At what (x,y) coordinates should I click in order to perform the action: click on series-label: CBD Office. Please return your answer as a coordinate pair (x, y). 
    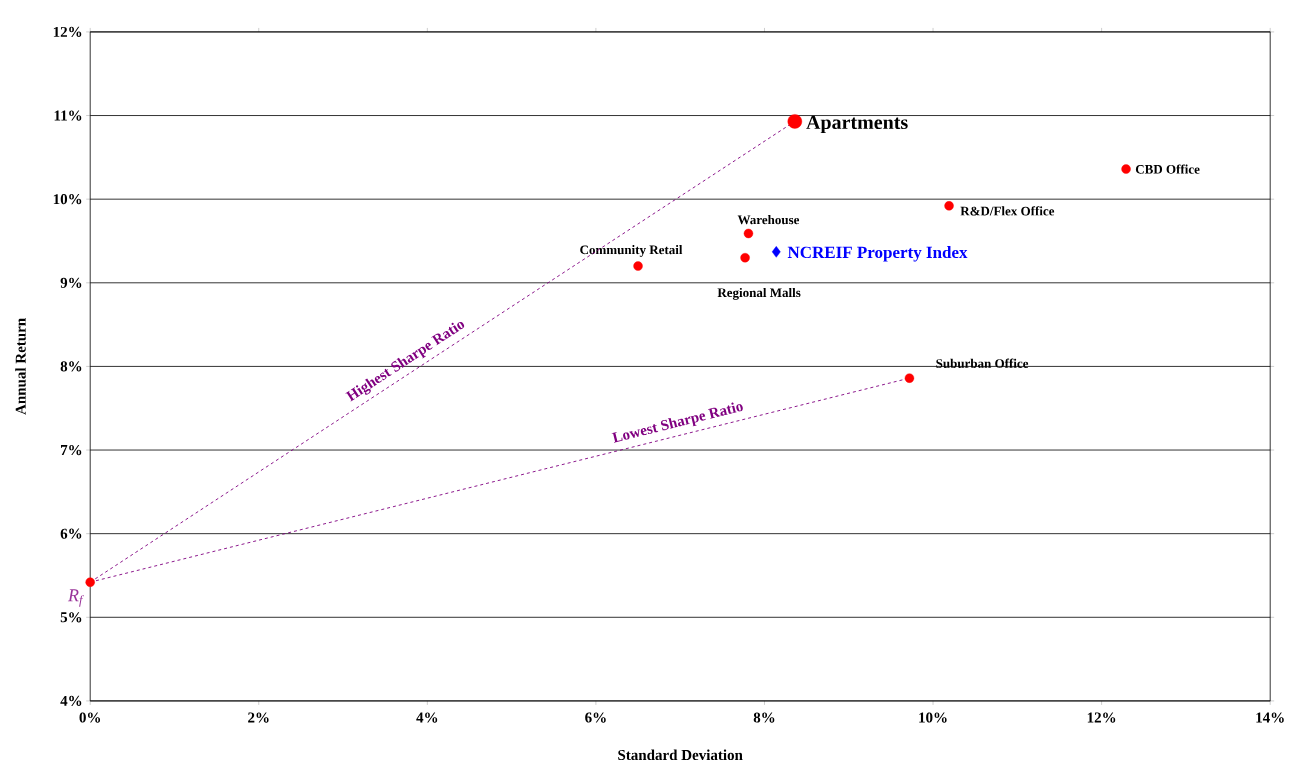
    Looking at the image, I should click on (1167, 169).